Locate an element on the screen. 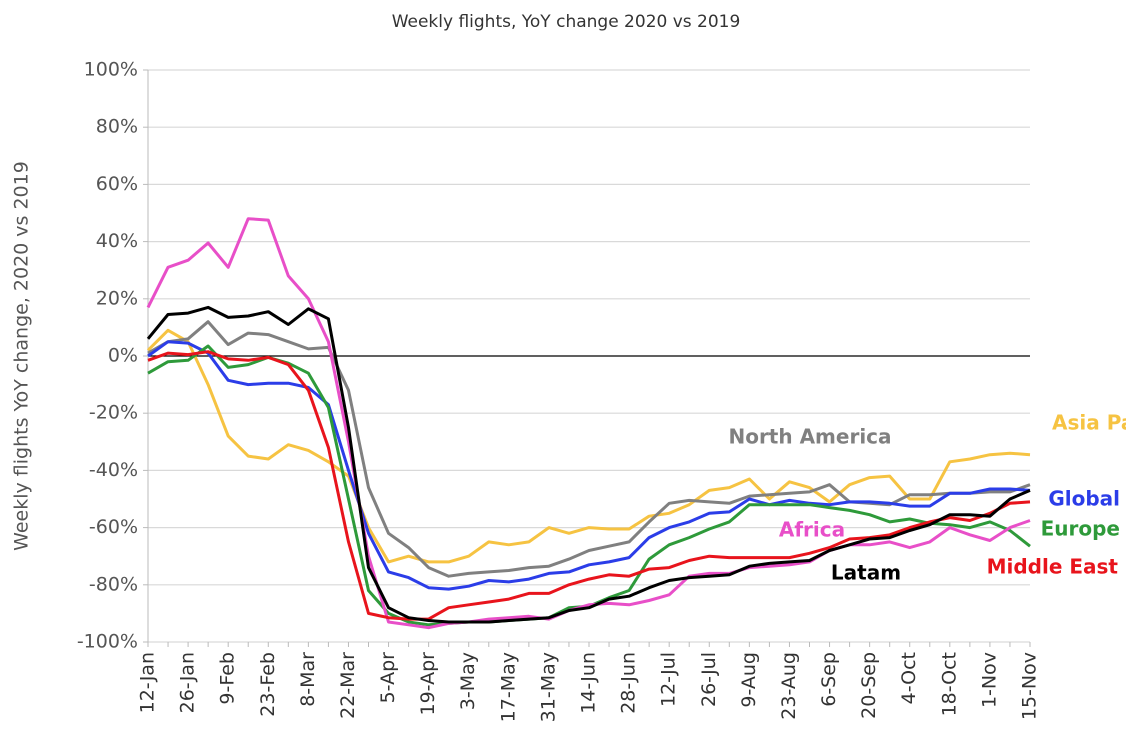 Image resolution: width=1126 pixels, height=744 pixels. x-tick-label: 23-Aug is located at coordinates (789, 686).